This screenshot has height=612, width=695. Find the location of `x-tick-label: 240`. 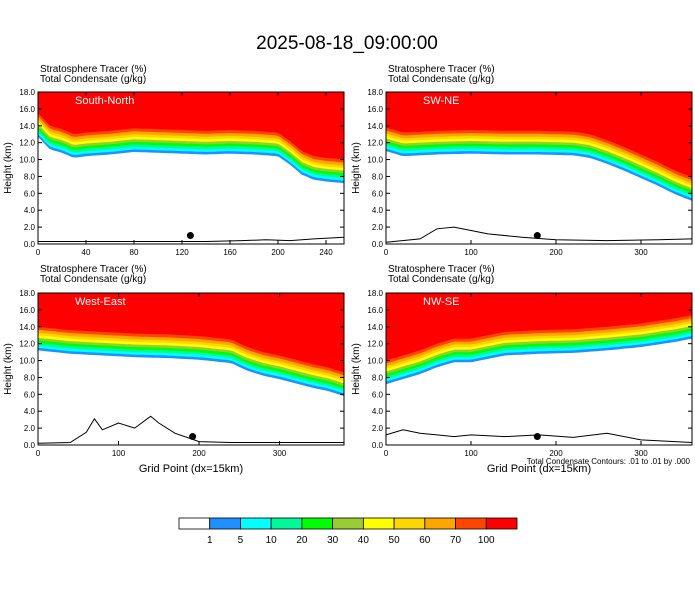

x-tick-label: 240 is located at coordinates (326, 252).